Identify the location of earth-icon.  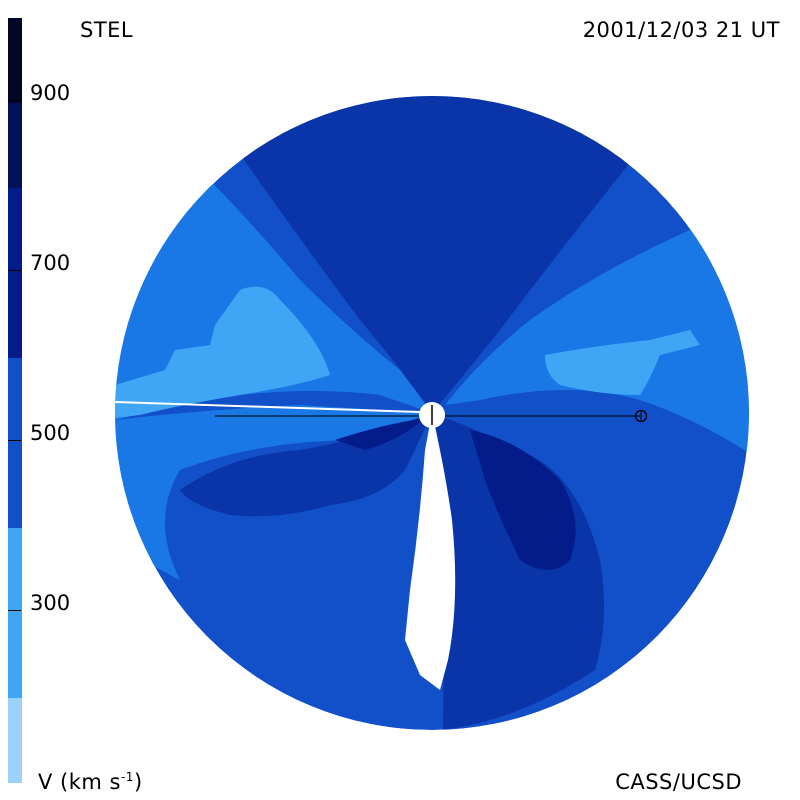
(641, 416).